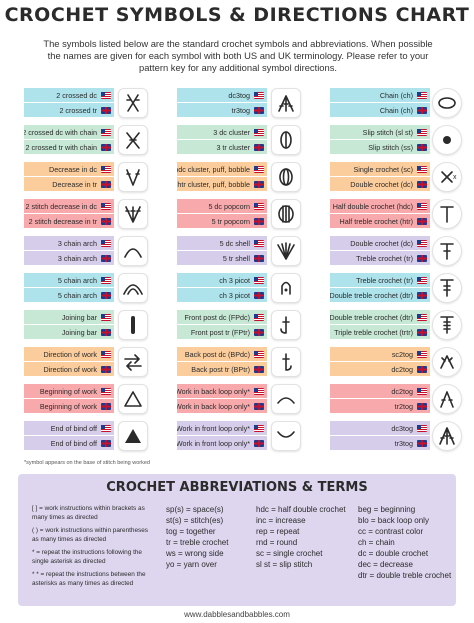  I want to click on symbol-label-uk: 2 stitch decrease in tr, so click(69, 221).